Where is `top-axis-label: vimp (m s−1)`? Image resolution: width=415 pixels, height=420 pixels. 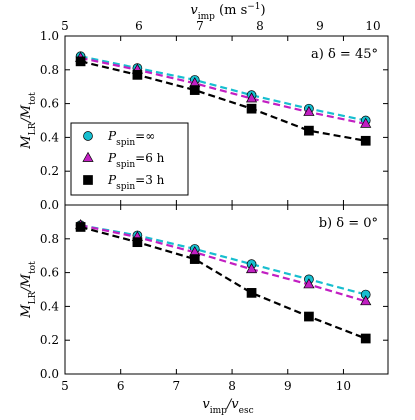 top-axis-label: vimp (m s−1) is located at coordinates (227, 12).